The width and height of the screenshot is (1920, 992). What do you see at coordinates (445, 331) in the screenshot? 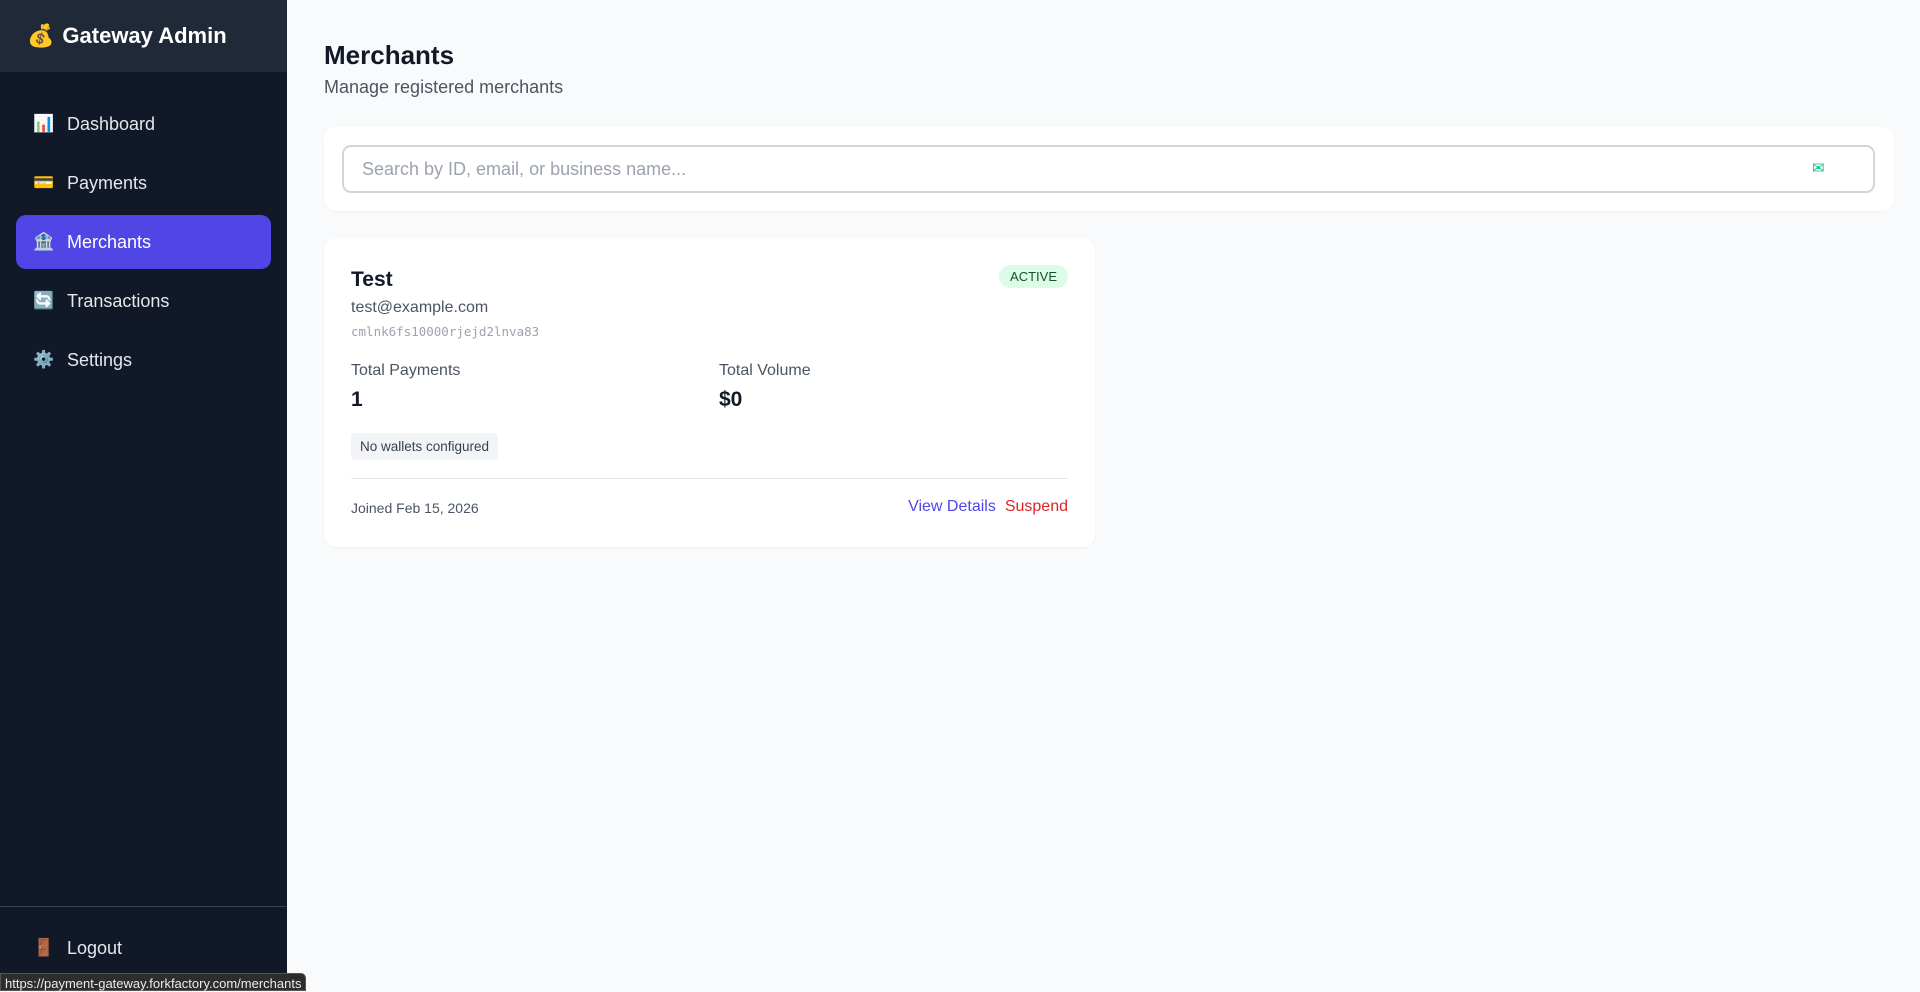
I see `merchant-id: cmlnk6fs10000rjejd2lnva83` at bounding box center [445, 331].